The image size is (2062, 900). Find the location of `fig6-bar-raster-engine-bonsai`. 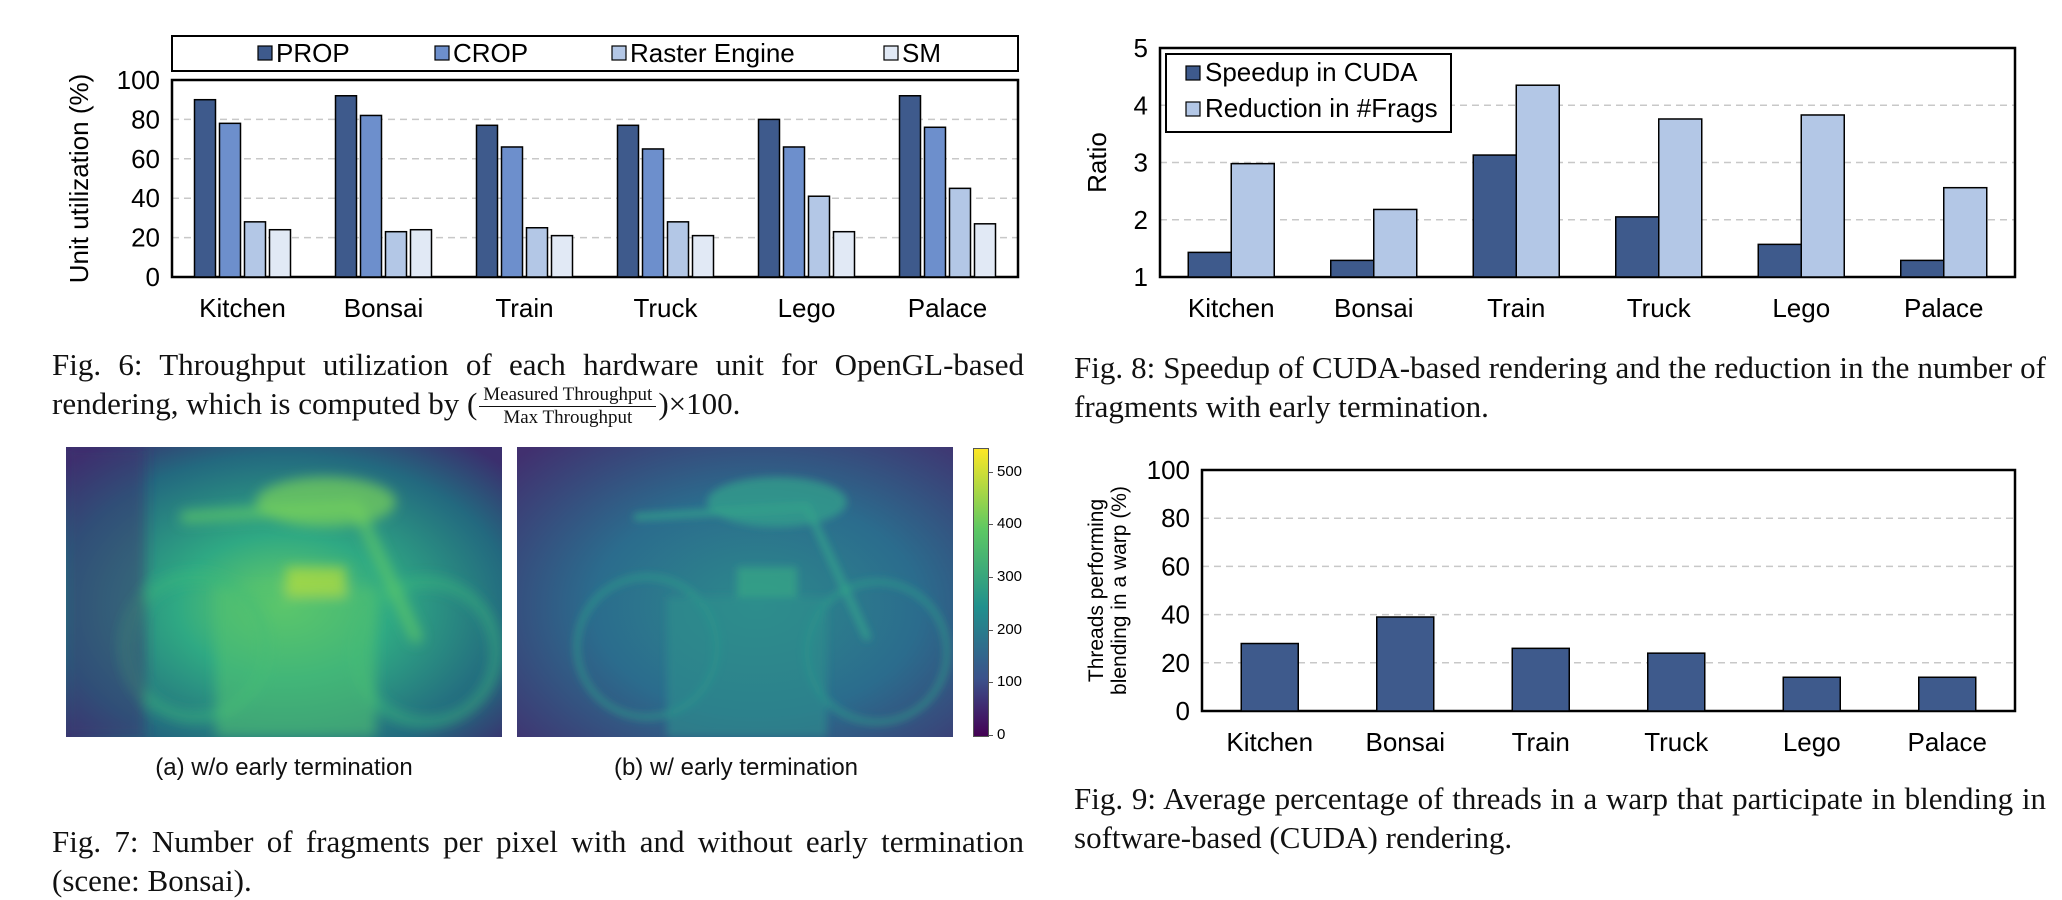

fig6-bar-raster-engine-bonsai is located at coordinates (396, 254).